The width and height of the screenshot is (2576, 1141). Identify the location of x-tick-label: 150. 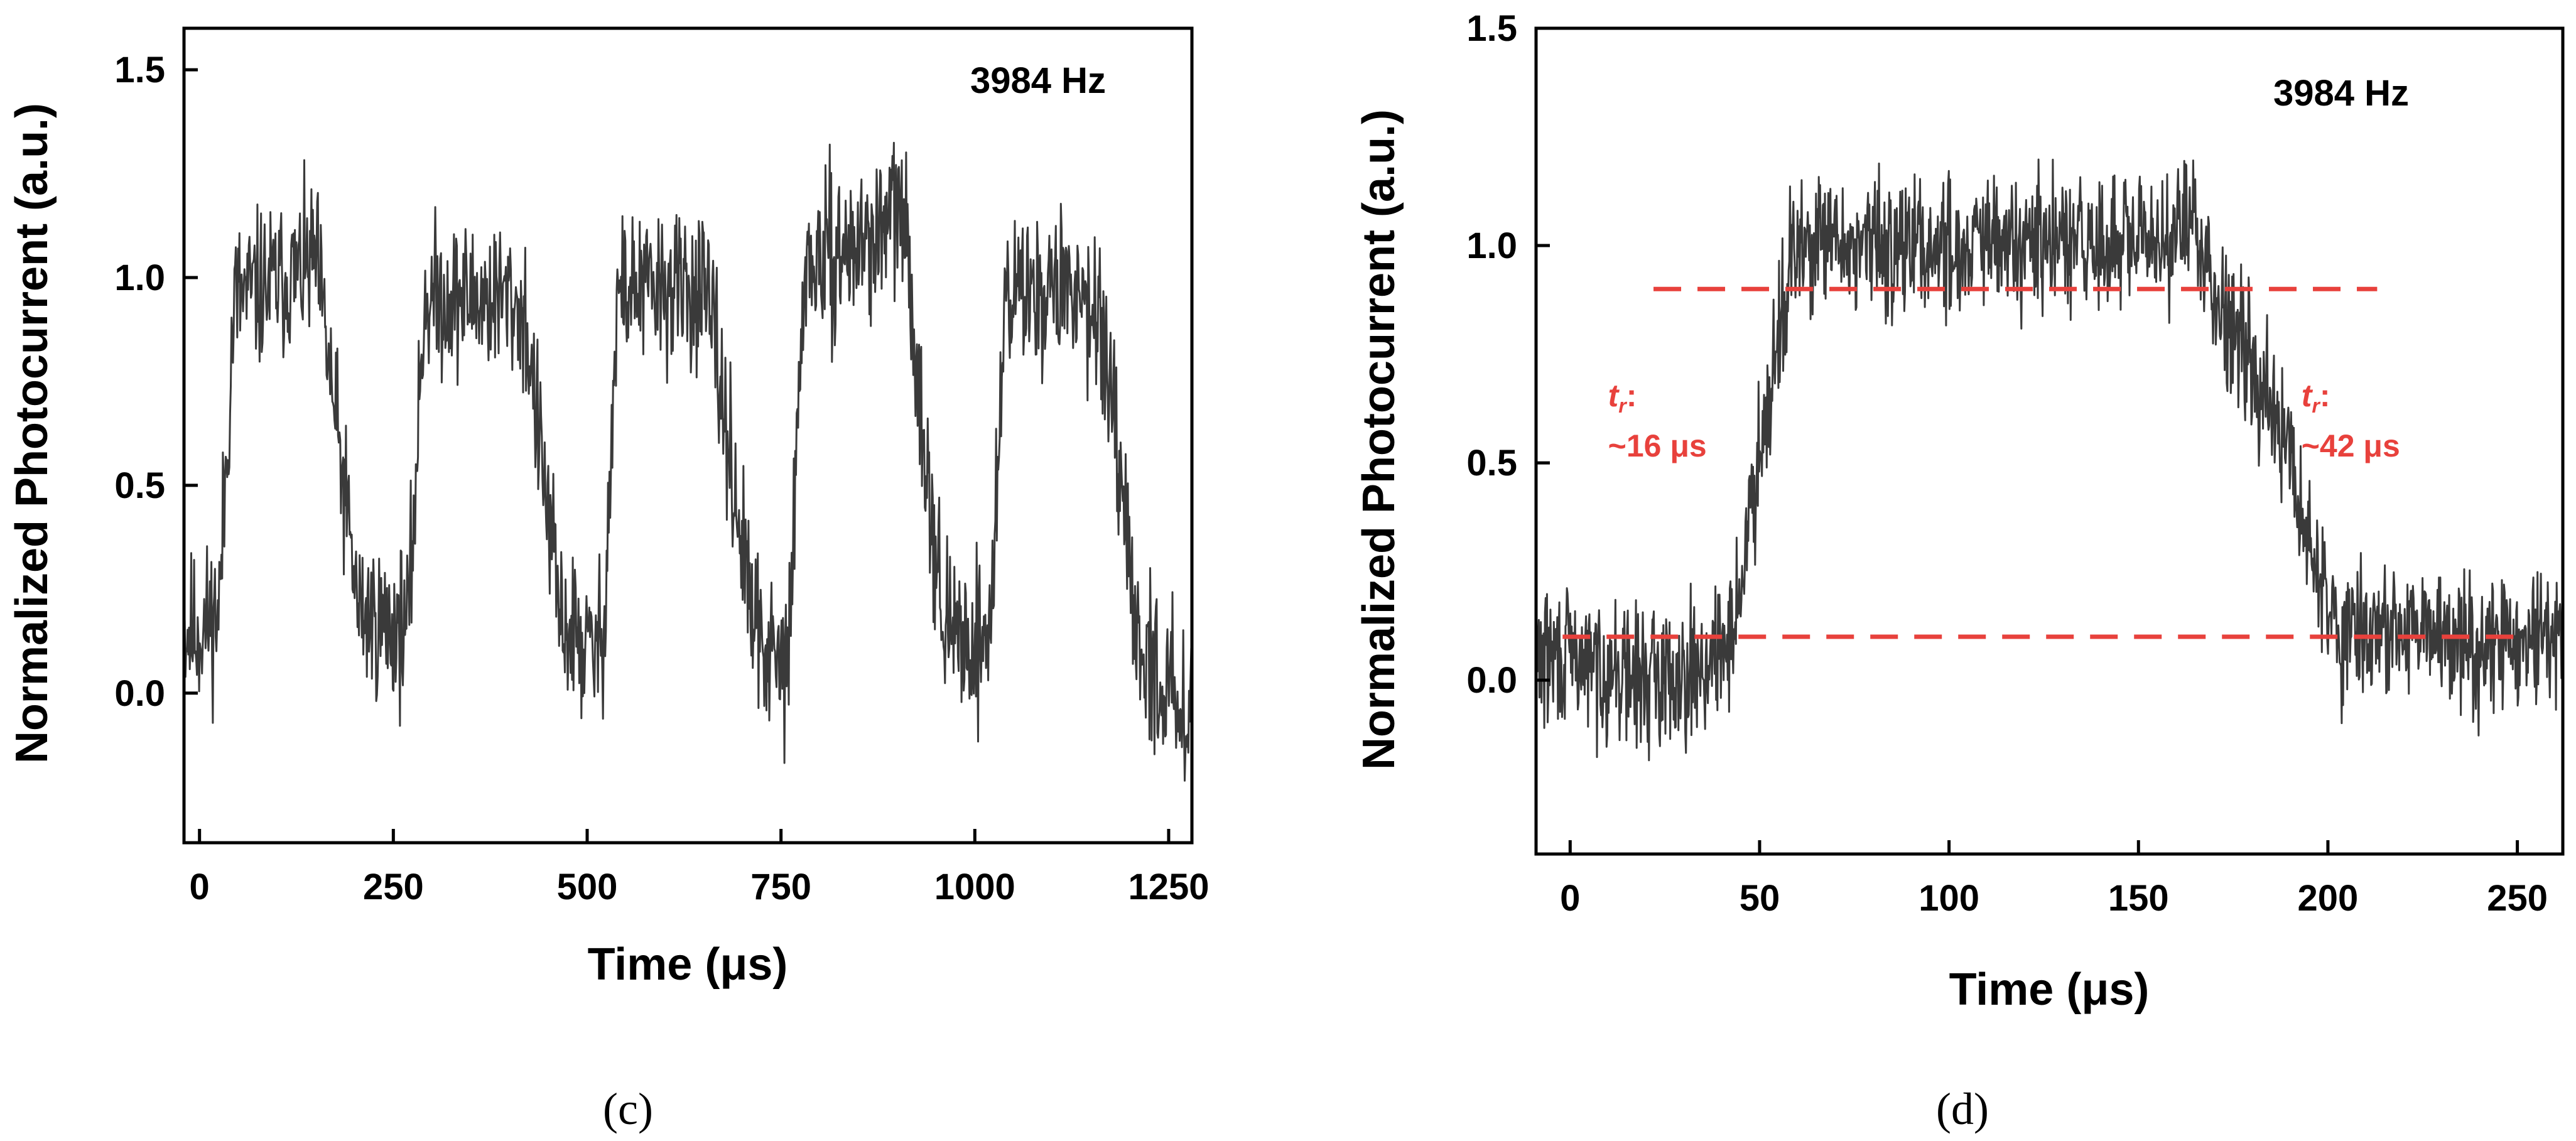
(2139, 898).